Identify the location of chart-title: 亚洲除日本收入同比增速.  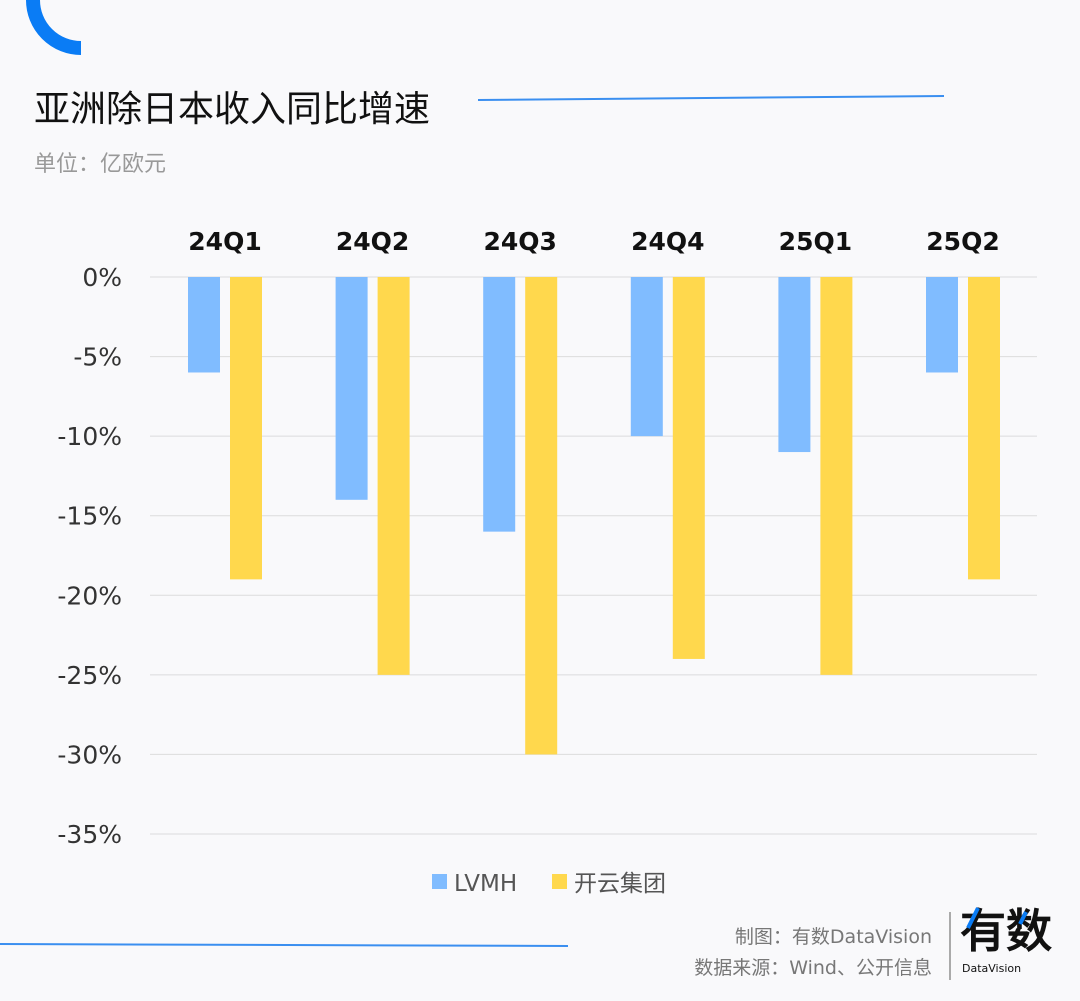
(232, 109).